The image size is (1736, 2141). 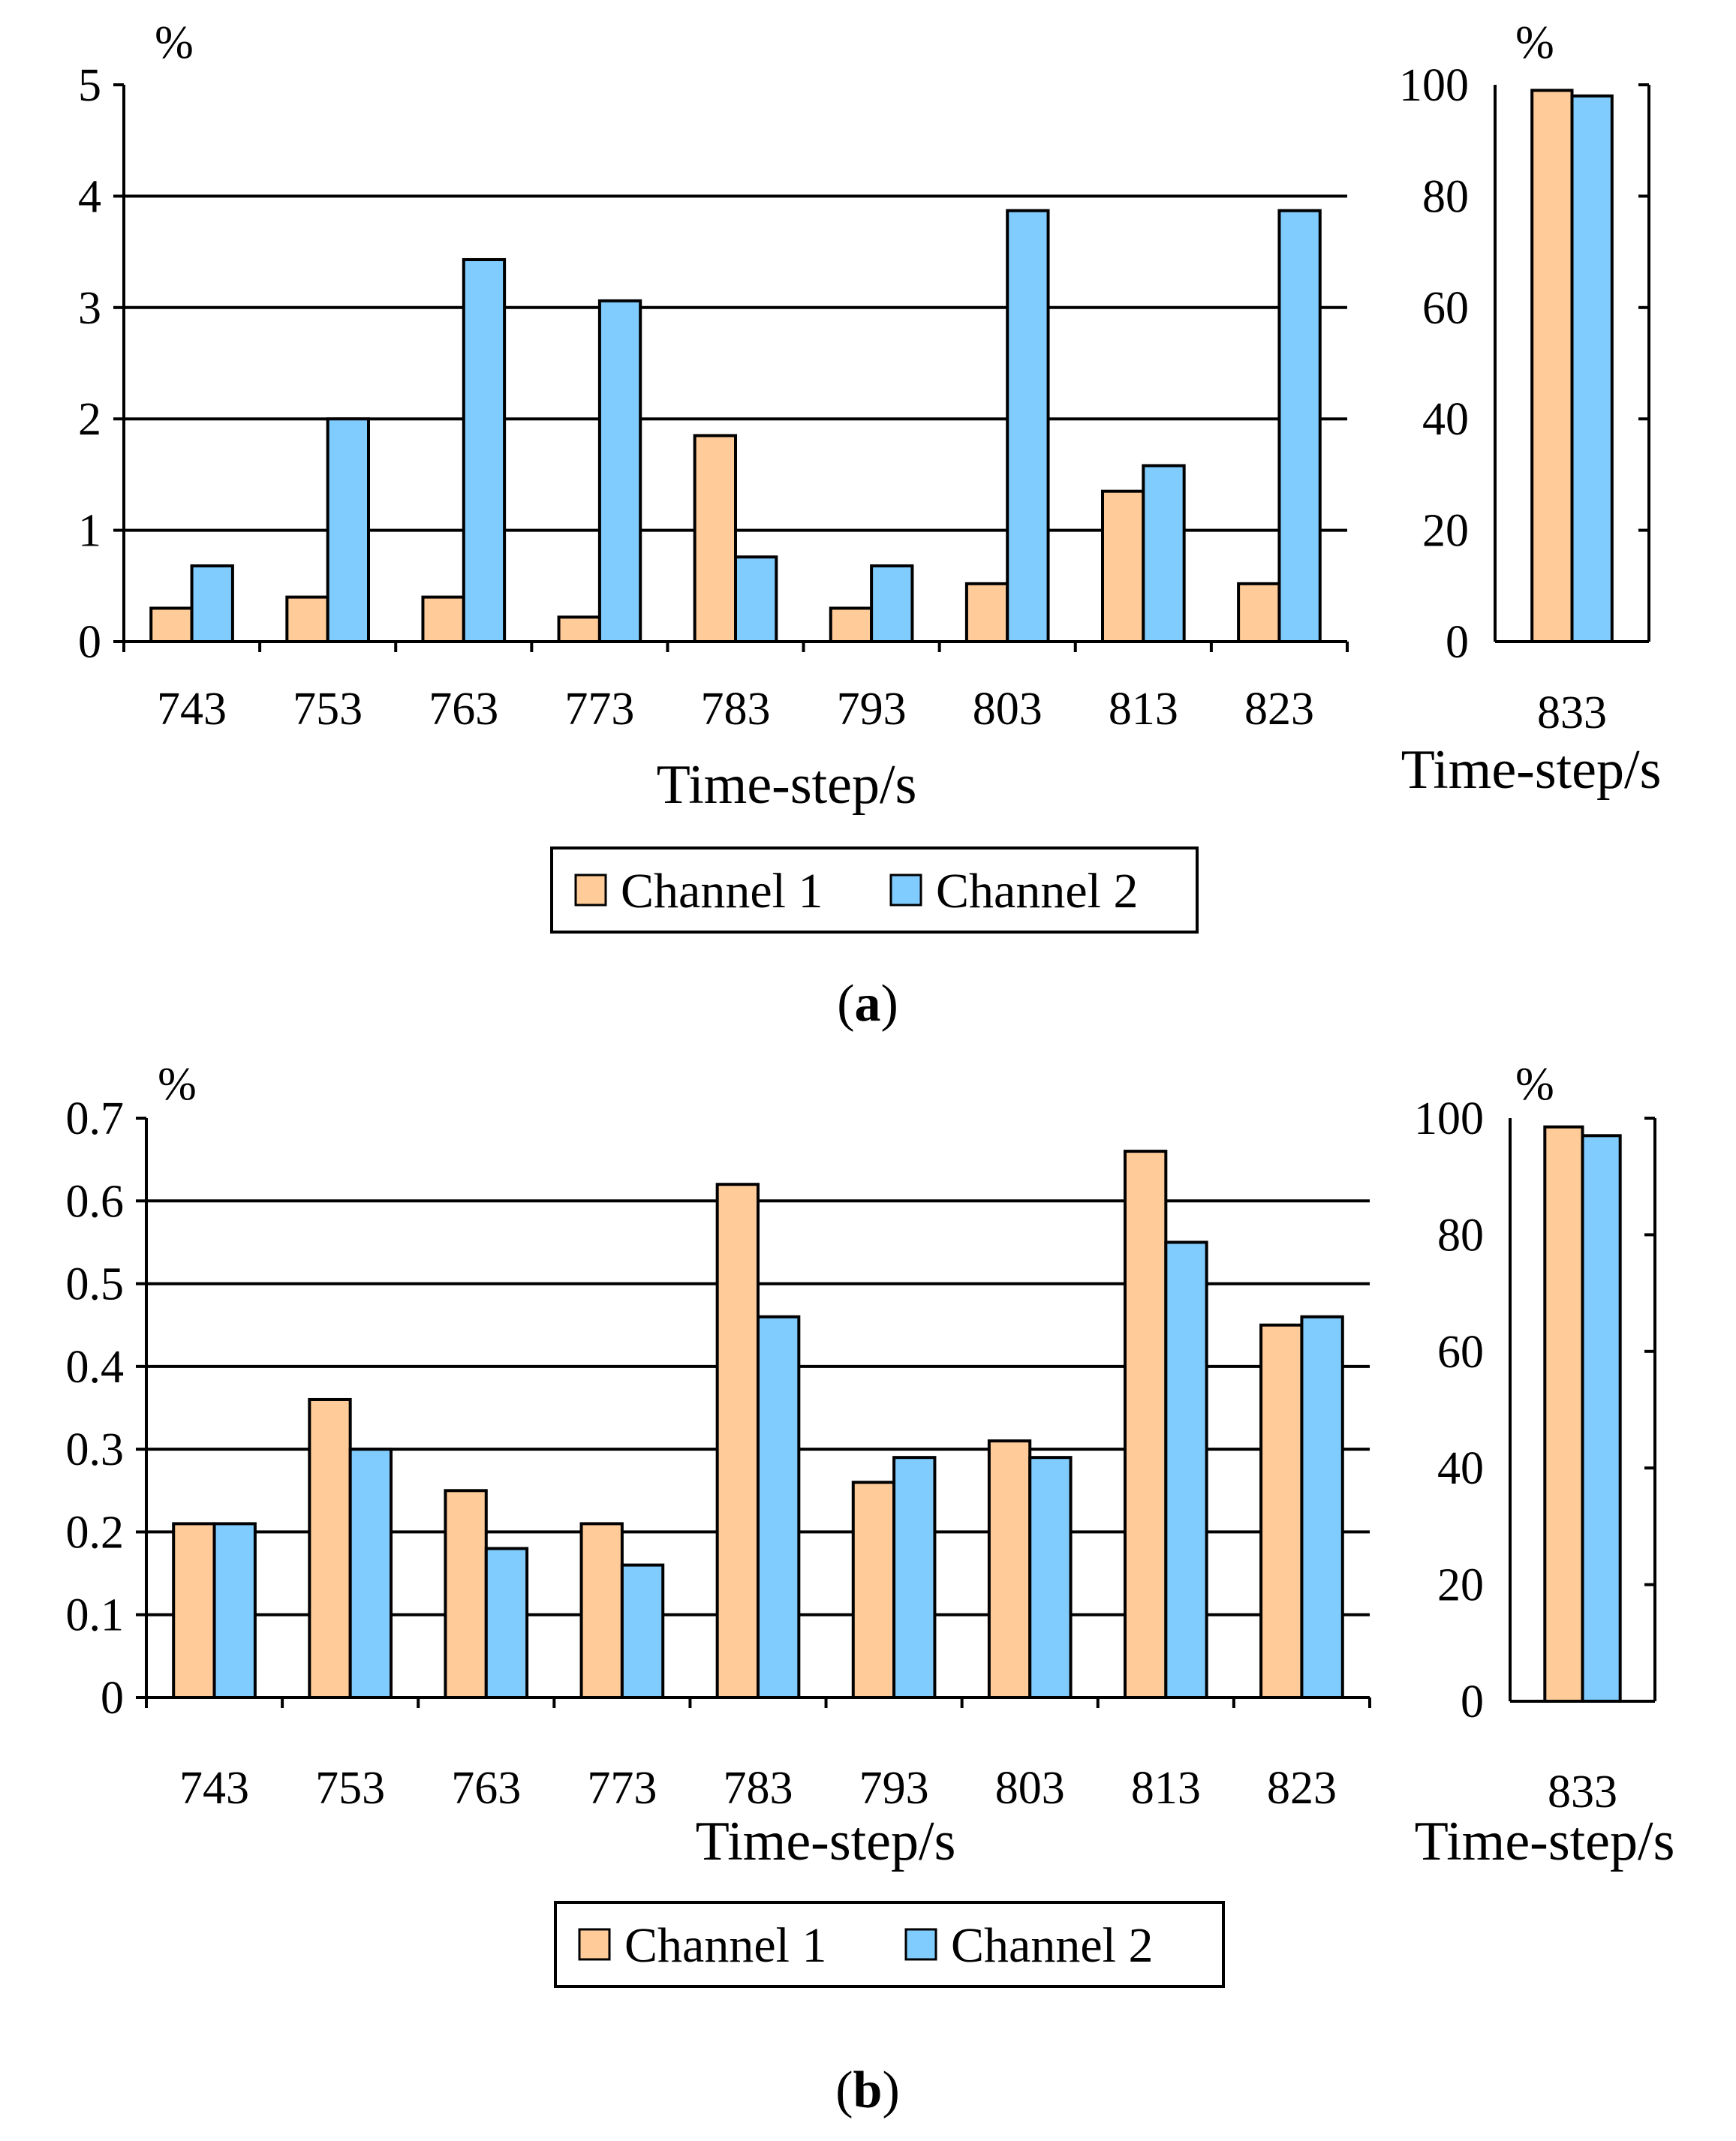 I want to click on legend: Channel 1 Channel 2, so click(x=874, y=890).